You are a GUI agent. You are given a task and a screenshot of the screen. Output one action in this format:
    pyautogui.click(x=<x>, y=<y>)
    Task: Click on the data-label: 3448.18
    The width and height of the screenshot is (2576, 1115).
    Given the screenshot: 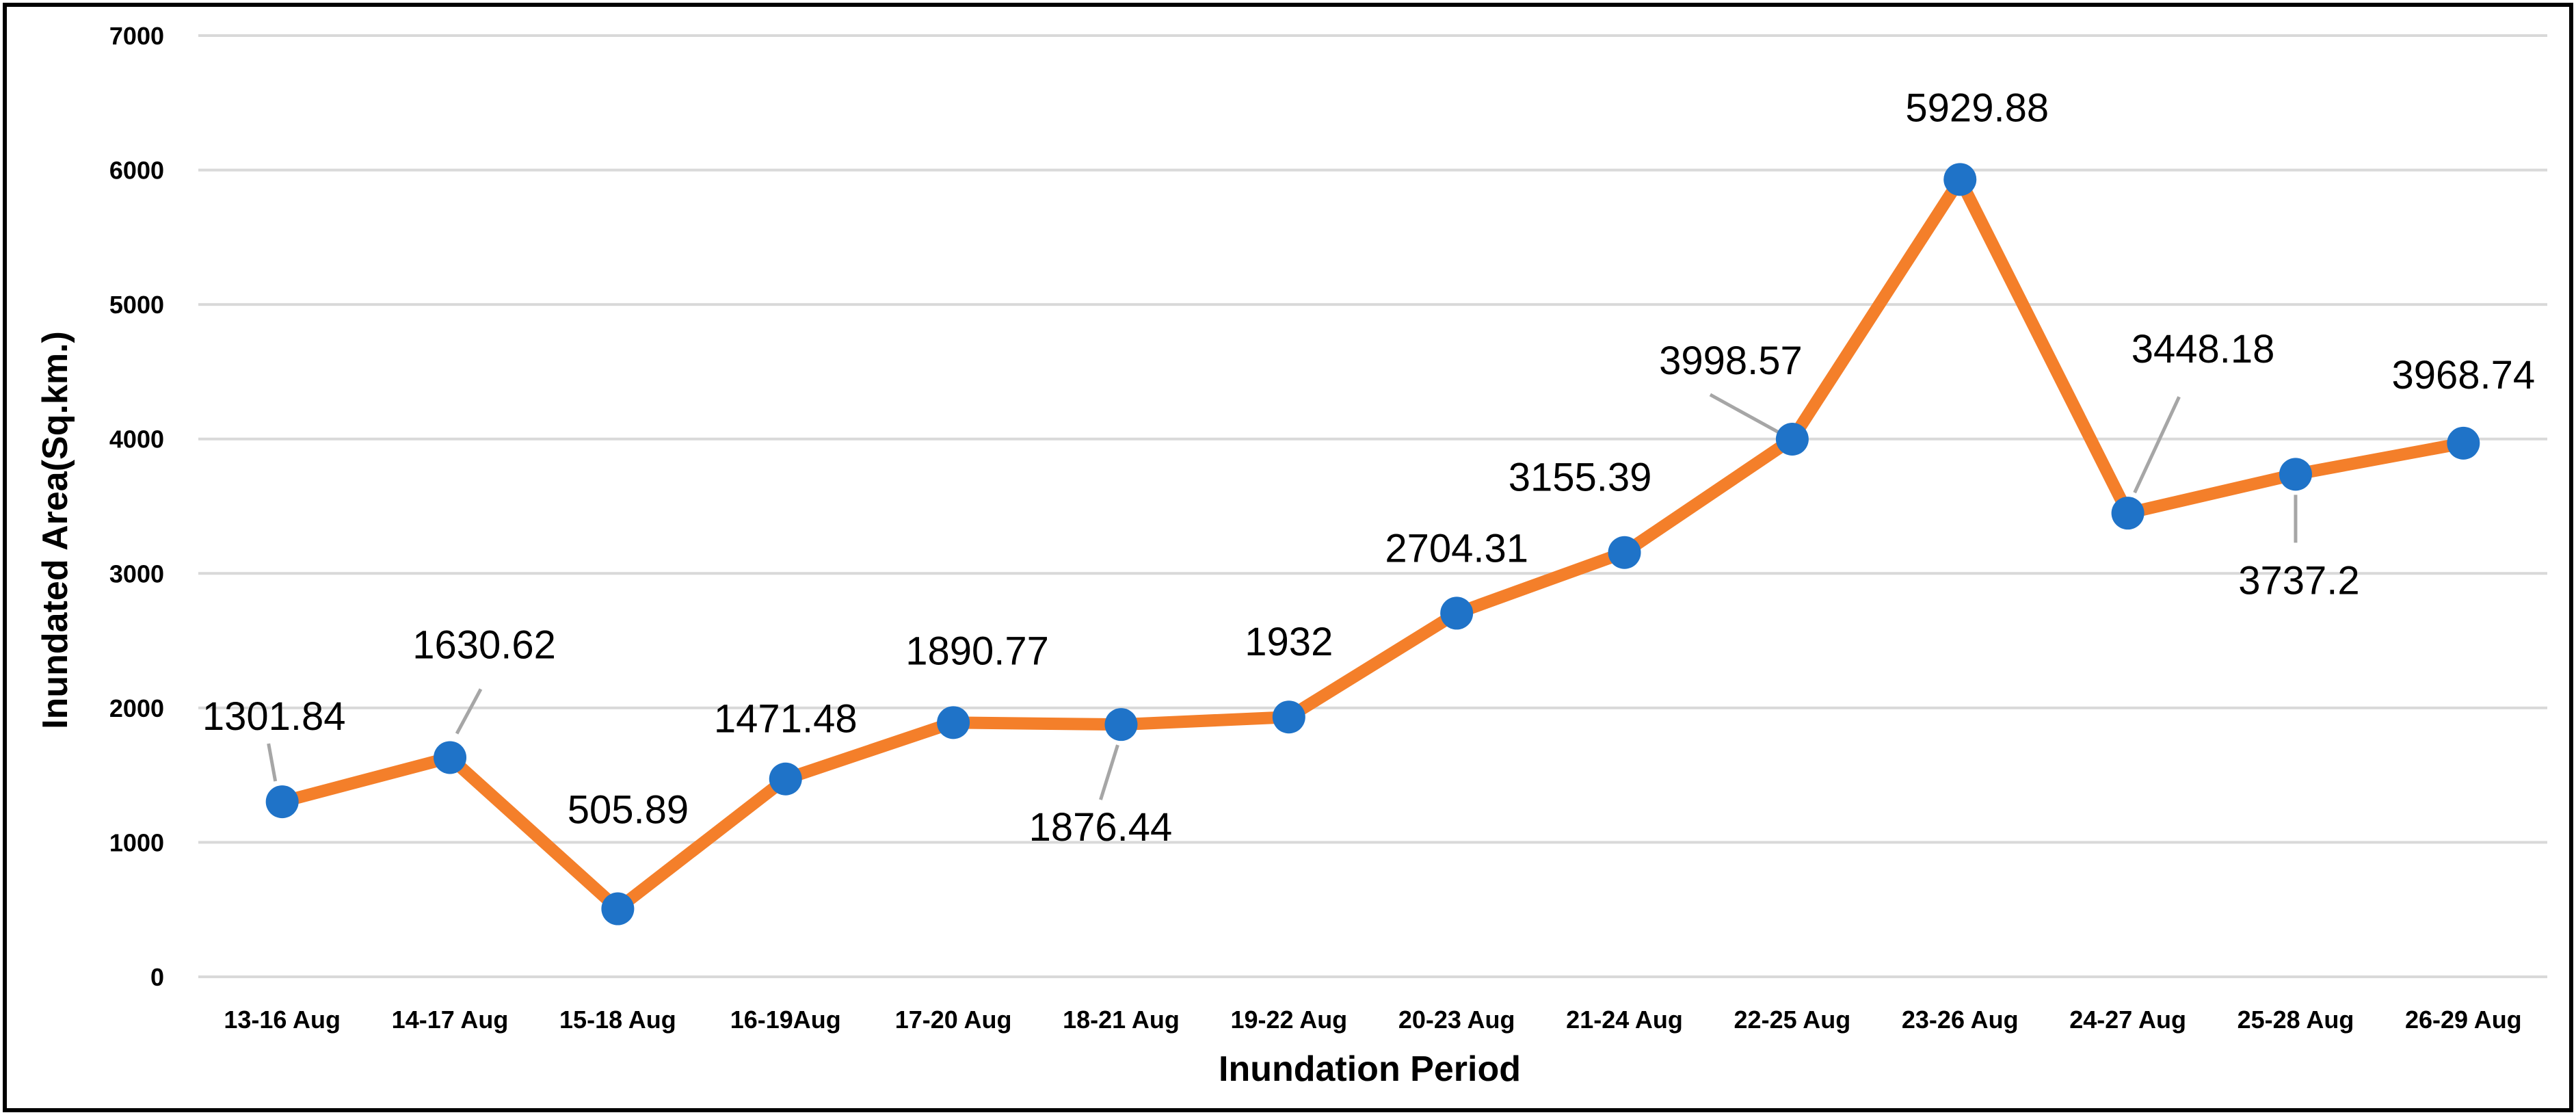 What is the action you would take?
    pyautogui.click(x=2203, y=349)
    